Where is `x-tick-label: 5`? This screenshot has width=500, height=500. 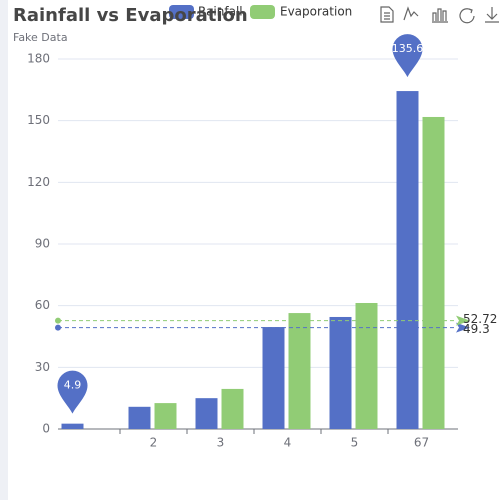
x-tick-label: 5 is located at coordinates (355, 443).